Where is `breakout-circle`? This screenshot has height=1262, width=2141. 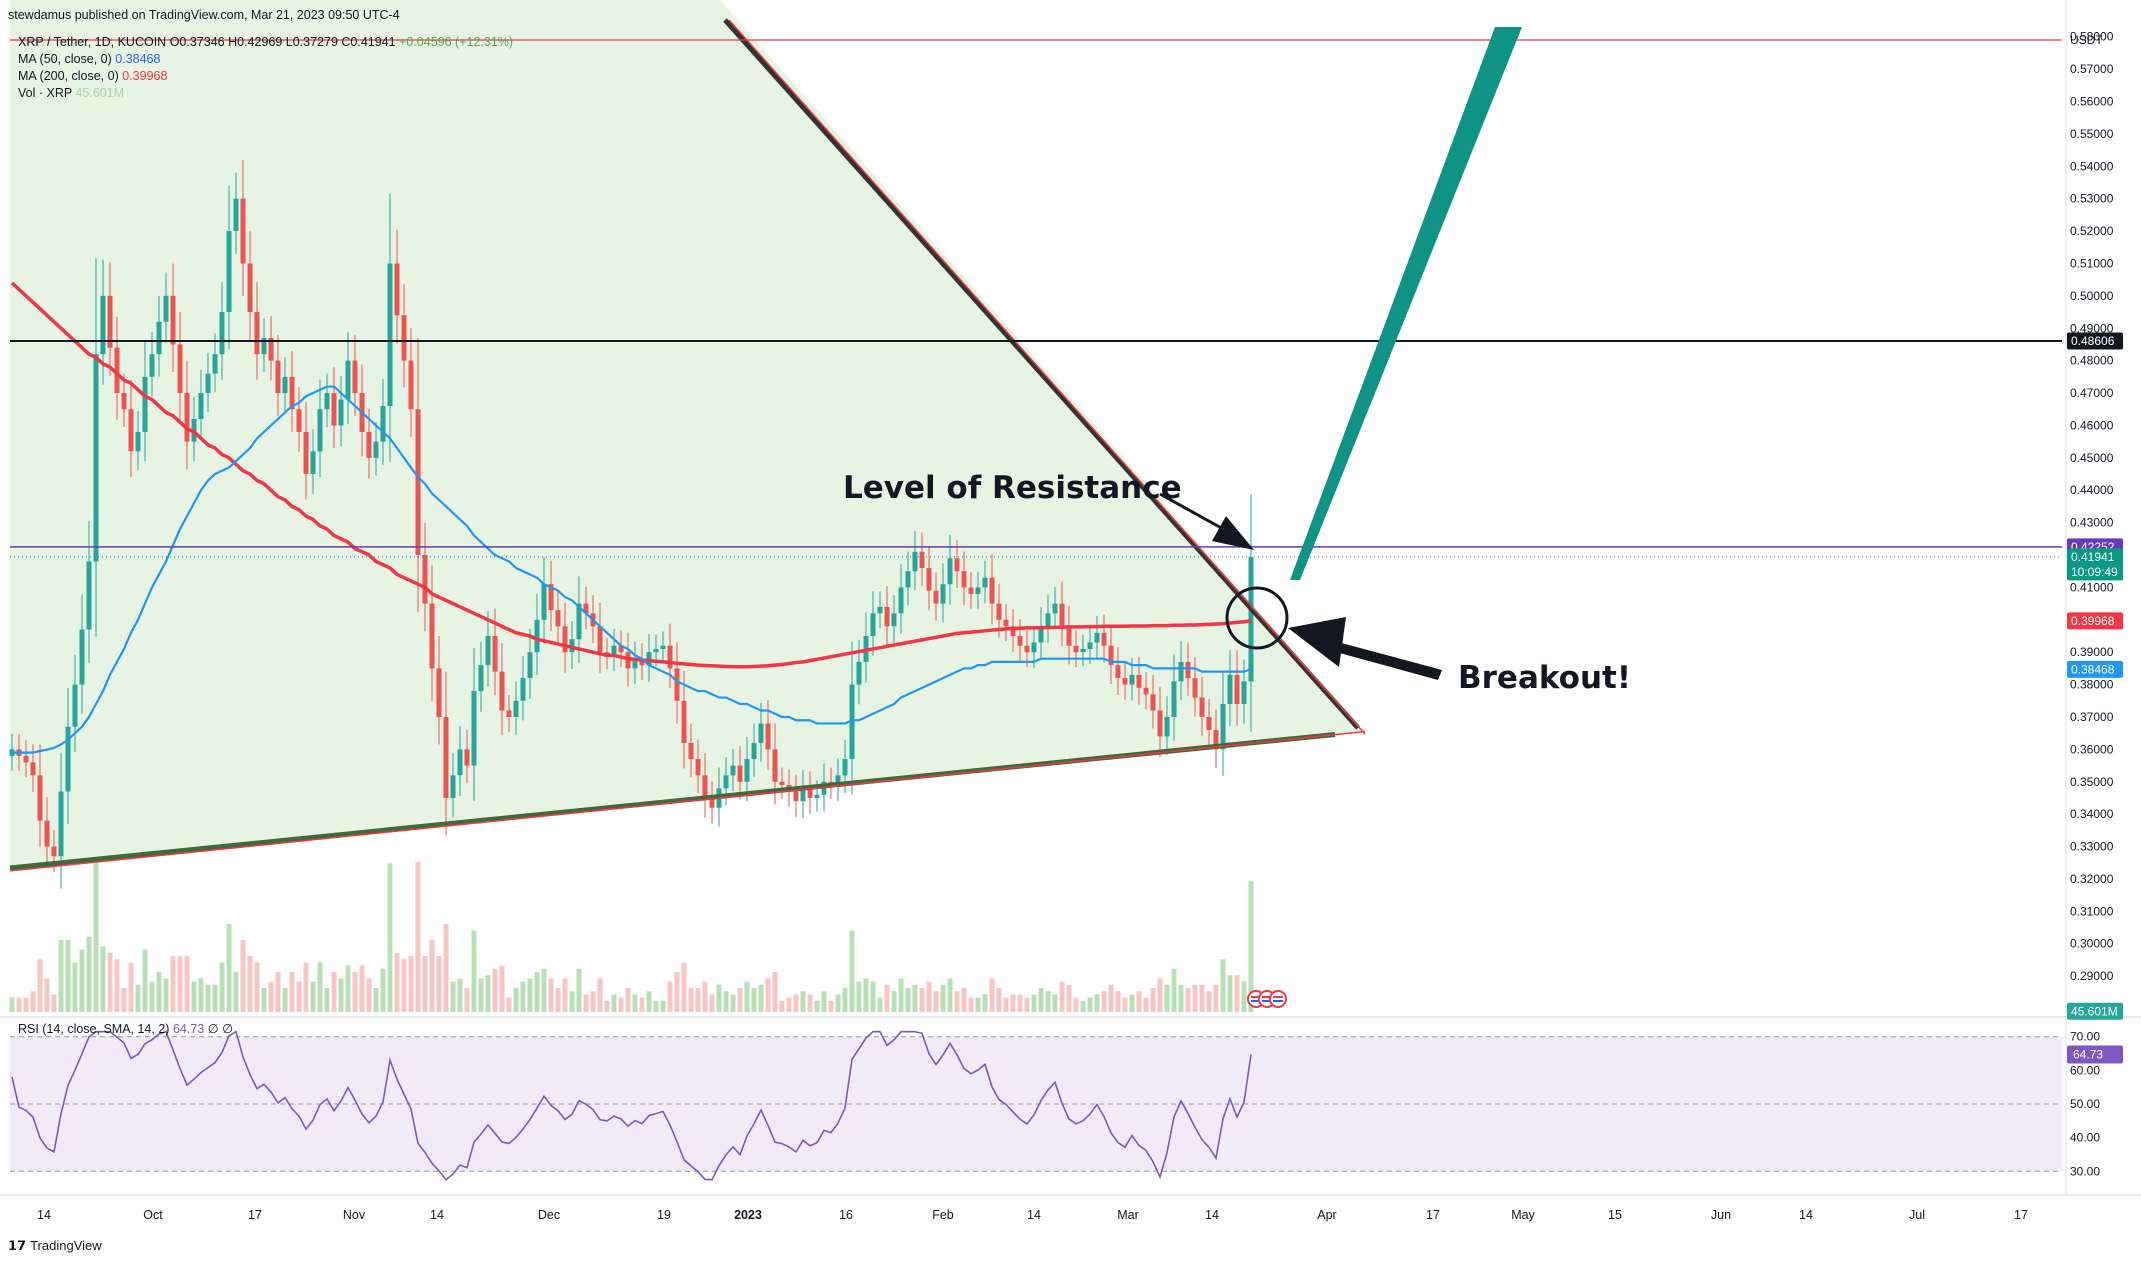
breakout-circle is located at coordinates (1257, 618).